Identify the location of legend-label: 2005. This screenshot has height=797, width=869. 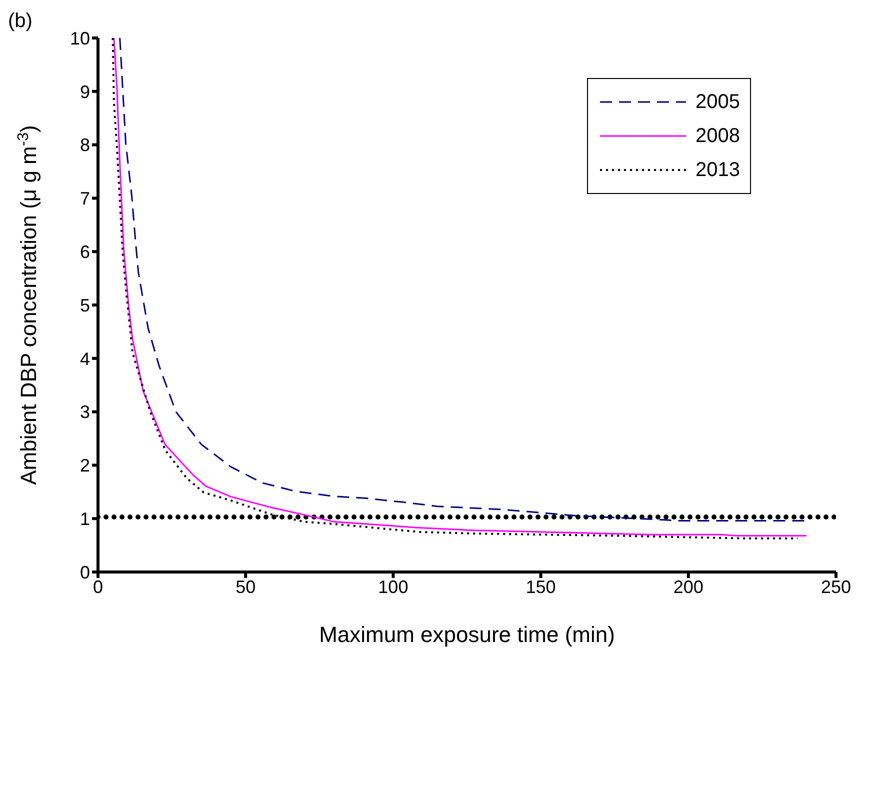
(718, 102).